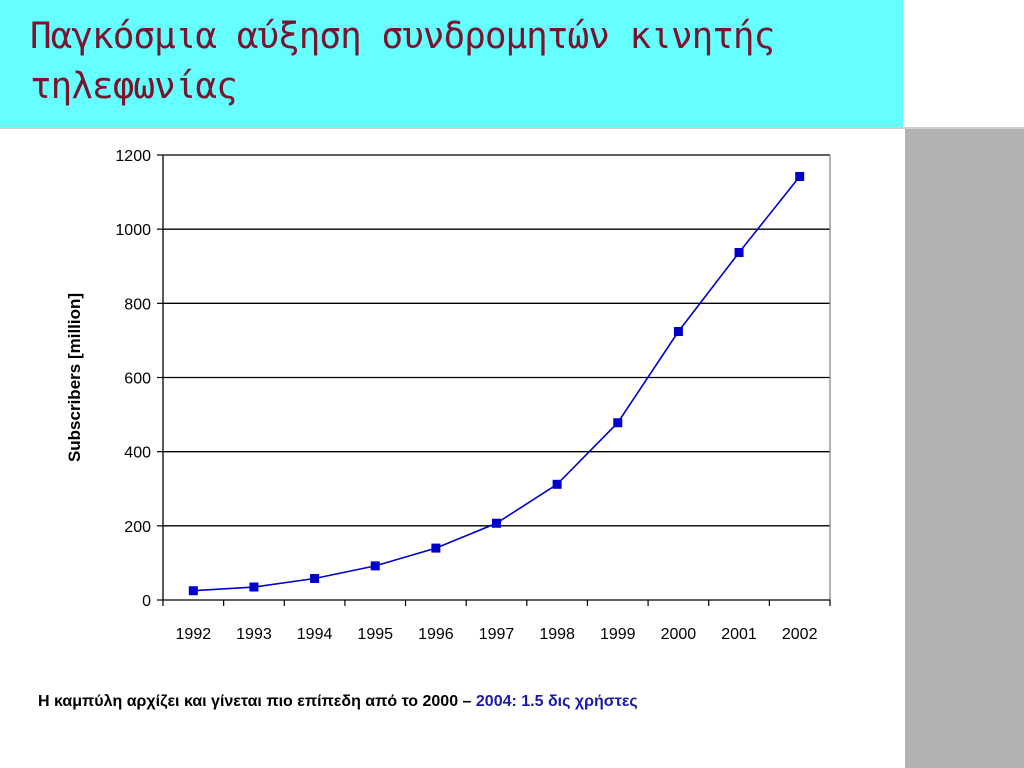  What do you see at coordinates (557, 484) in the screenshot?
I see `data-point-1998` at bounding box center [557, 484].